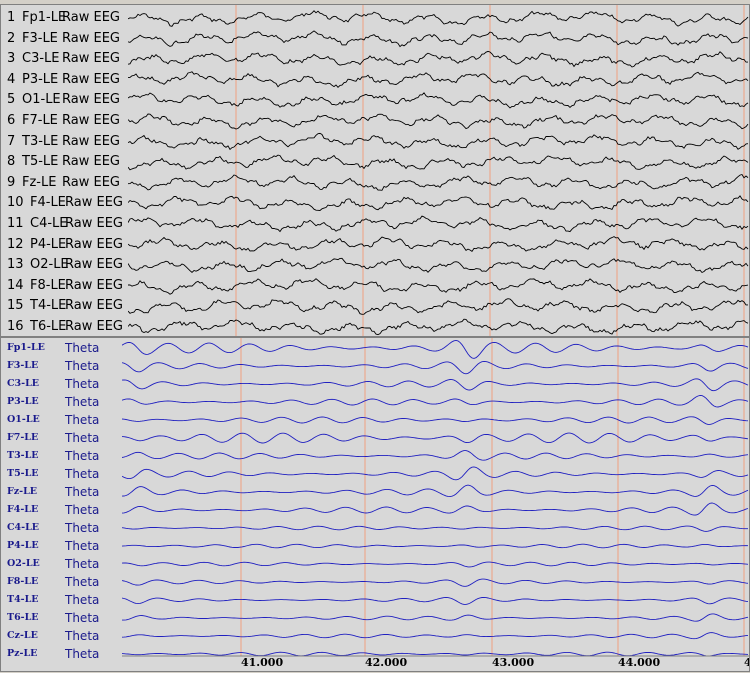 The image size is (750, 673). What do you see at coordinates (63, 582) in the screenshot?
I see `channel-label: F8-LE Theta` at bounding box center [63, 582].